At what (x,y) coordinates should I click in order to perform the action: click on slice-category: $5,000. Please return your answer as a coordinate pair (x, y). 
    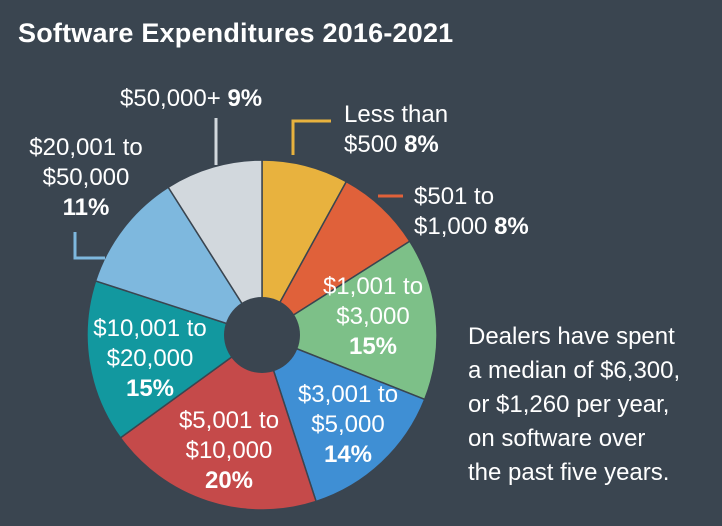
    Looking at the image, I should click on (348, 424).